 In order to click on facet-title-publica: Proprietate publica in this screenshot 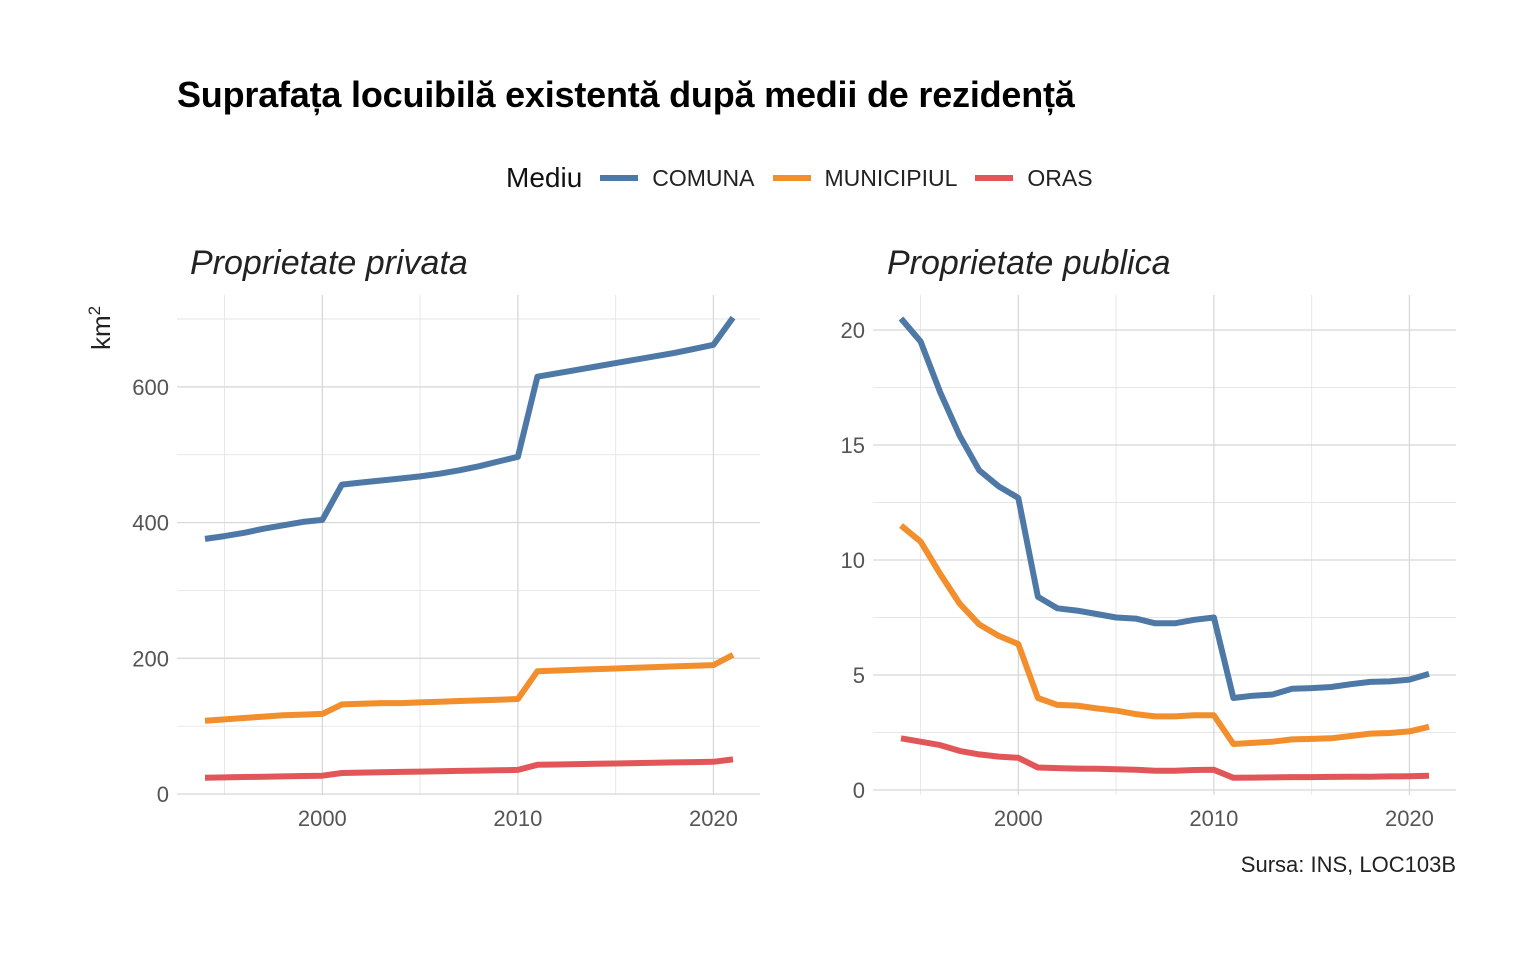, I will do `click(1029, 263)`.